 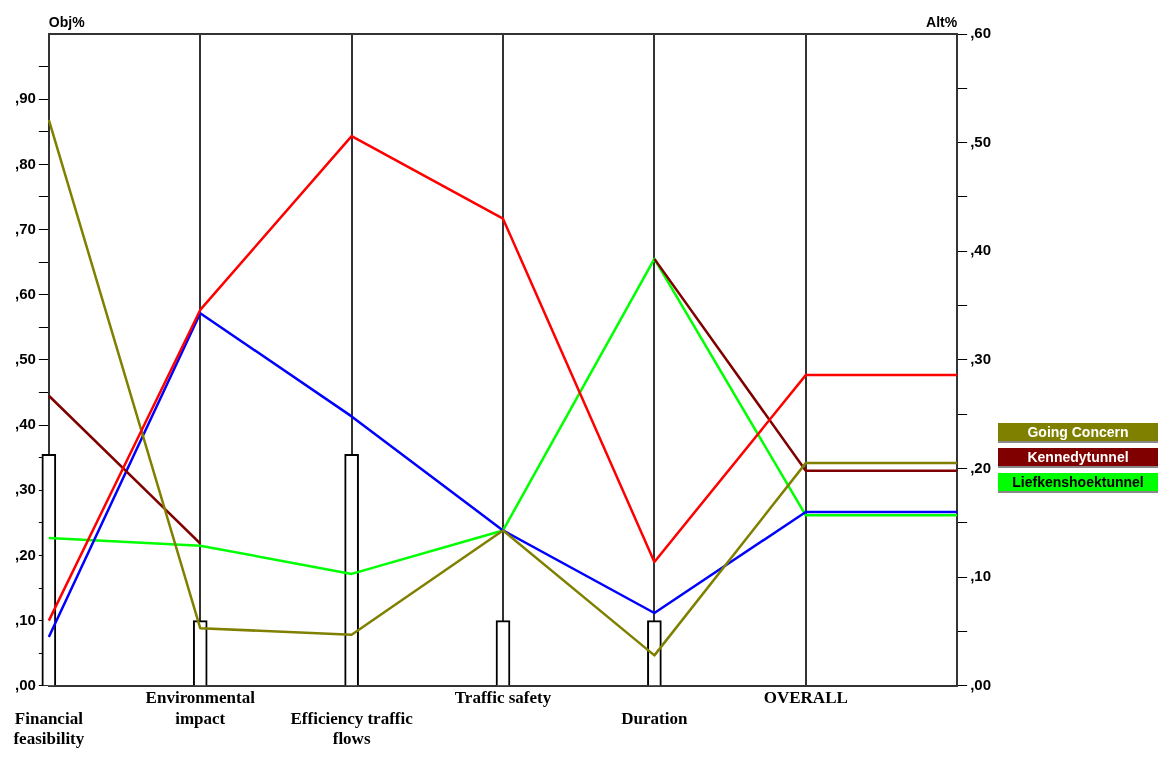 What do you see at coordinates (981, 250) in the screenshot?
I see `y2-tick-label: ,40` at bounding box center [981, 250].